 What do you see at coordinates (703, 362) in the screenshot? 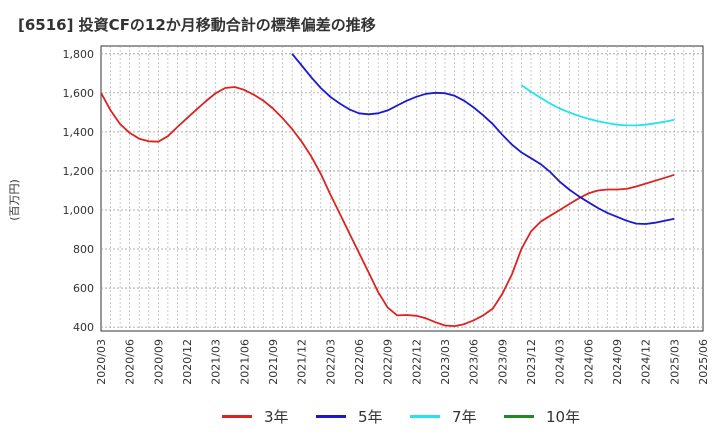
I see `x-tick-label: 2025/06` at bounding box center [703, 362].